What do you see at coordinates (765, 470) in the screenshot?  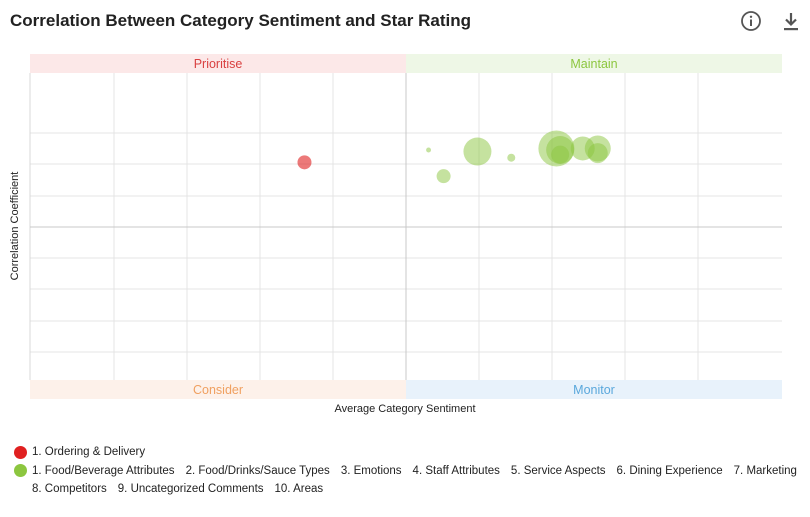 I see `legend-item: 7. Marketing` at bounding box center [765, 470].